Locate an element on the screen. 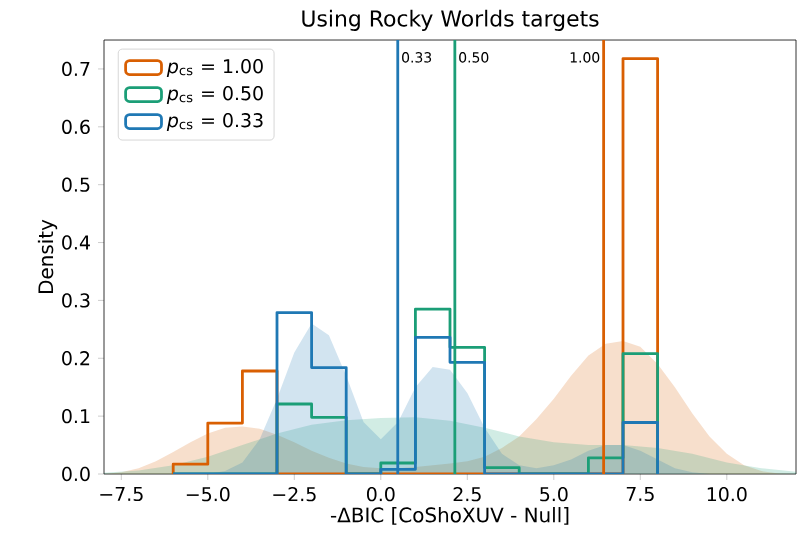  y-tick-label: 0.7 is located at coordinates (76, 69).